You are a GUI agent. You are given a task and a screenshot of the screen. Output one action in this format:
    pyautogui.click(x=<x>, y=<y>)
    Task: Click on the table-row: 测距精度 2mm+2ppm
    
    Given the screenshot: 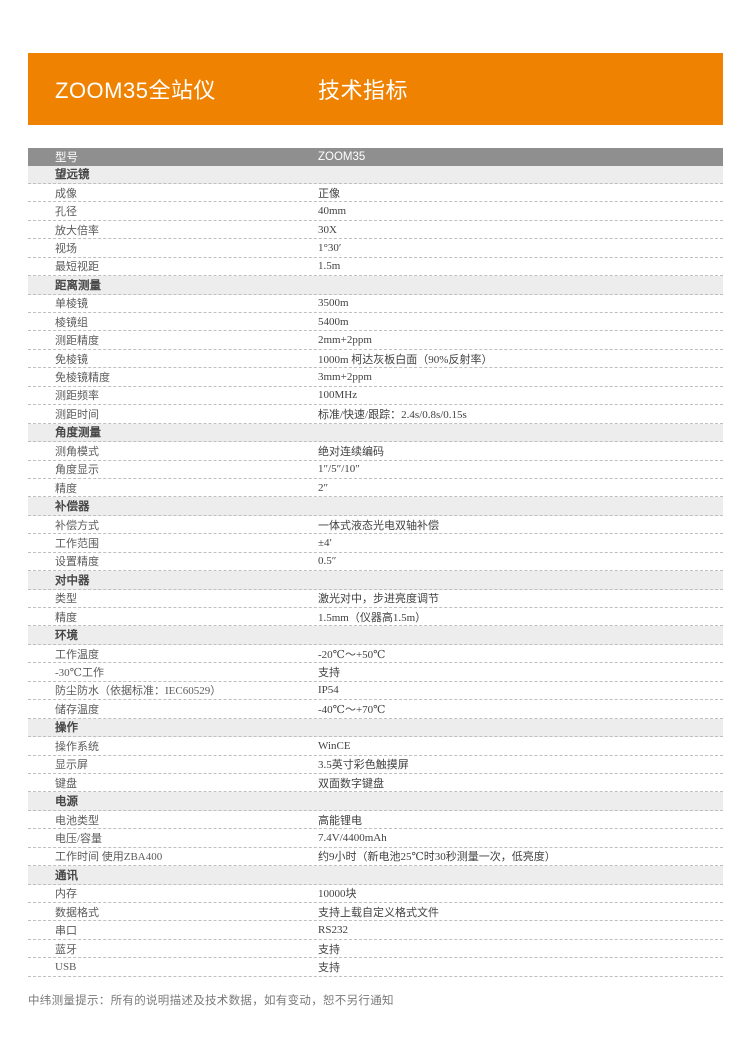 What is the action you would take?
    pyautogui.click(x=375, y=340)
    